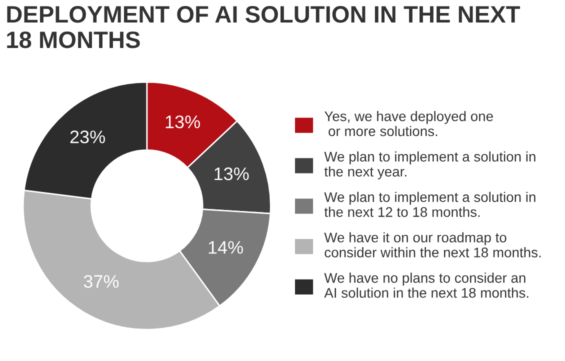  Describe the element at coordinates (225, 247) in the screenshot. I see `data-label: 14%` at that location.